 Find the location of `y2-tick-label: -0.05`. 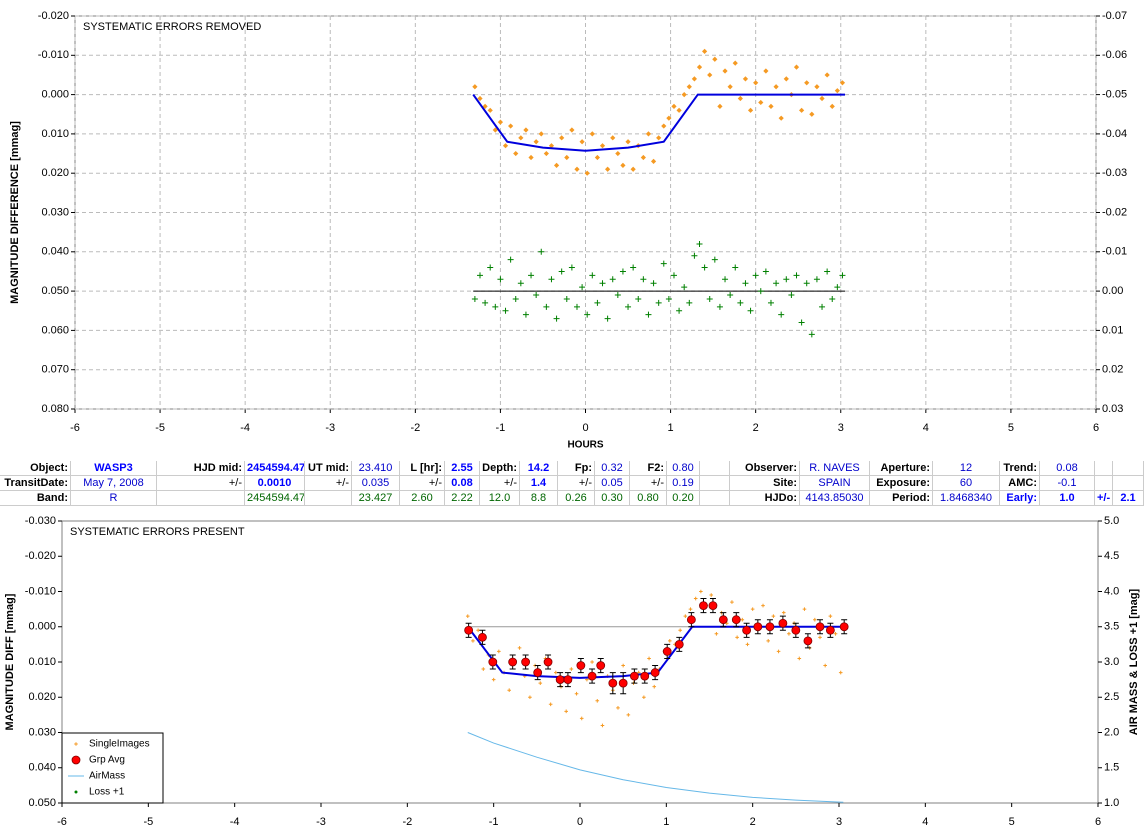

y2-tick-label: -0.05 is located at coordinates (1114, 95).